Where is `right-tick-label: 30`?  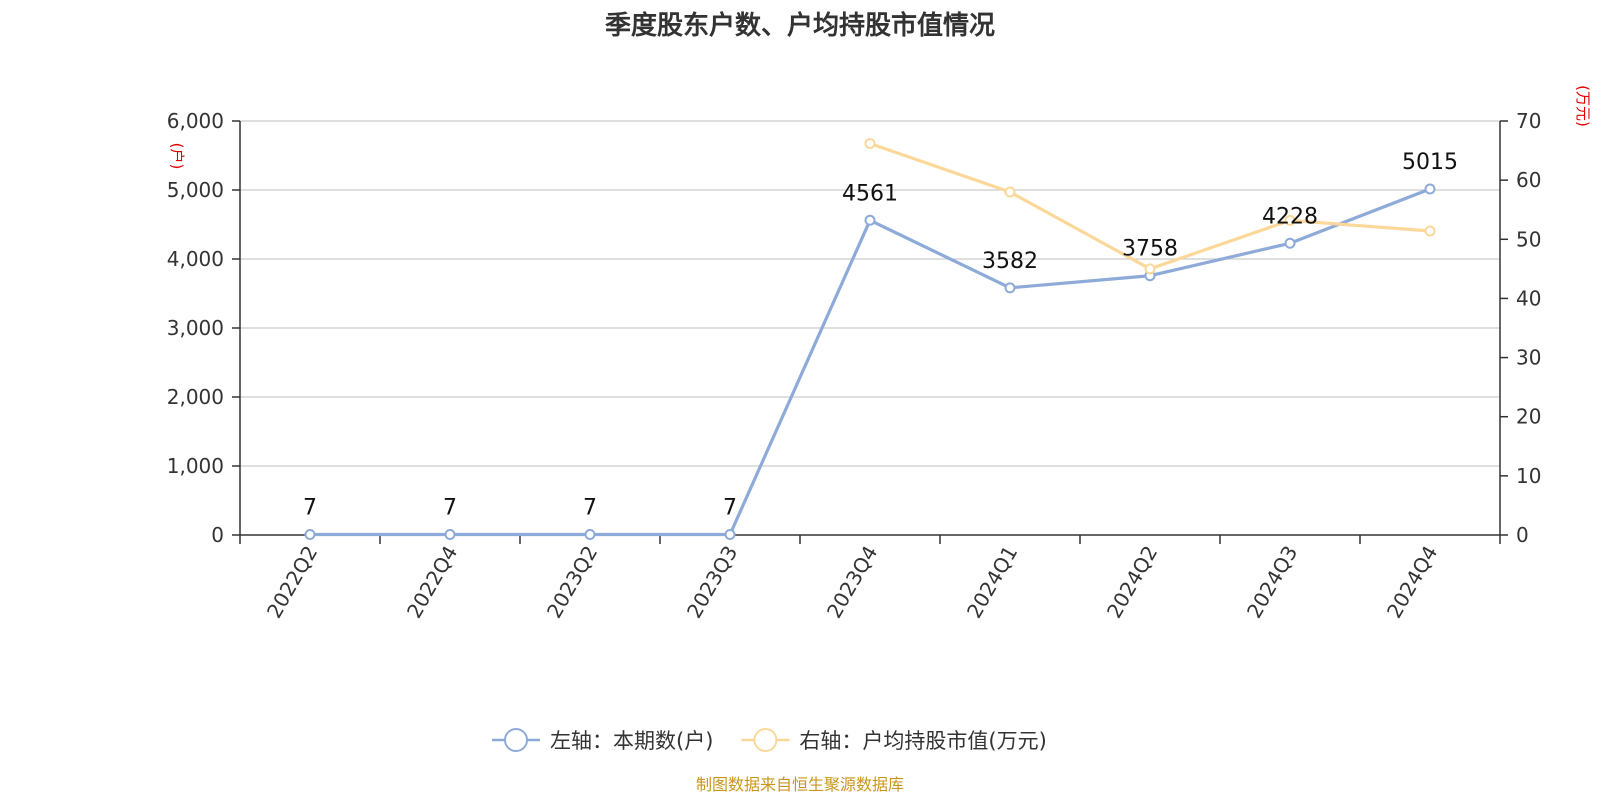
right-tick-label: 30 is located at coordinates (1528, 358).